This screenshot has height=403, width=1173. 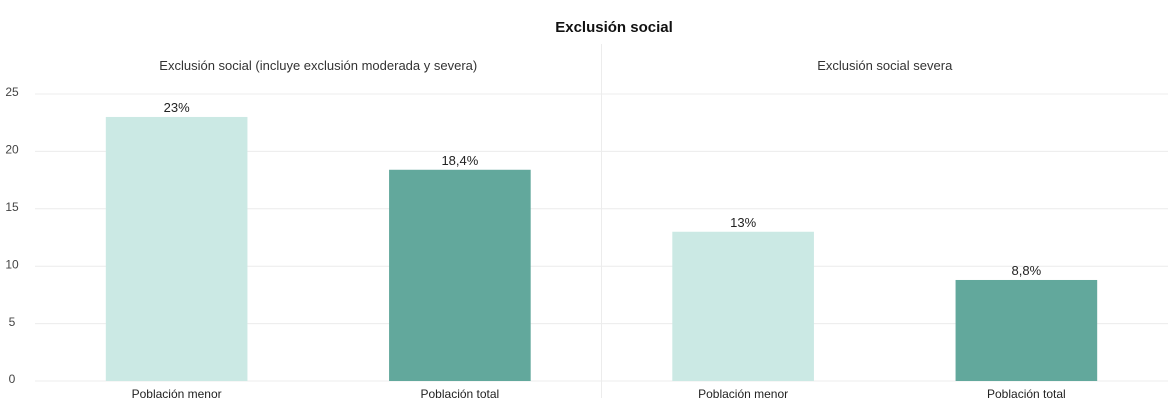 What do you see at coordinates (614, 27) in the screenshot?
I see `chart-title: Exclusión social` at bounding box center [614, 27].